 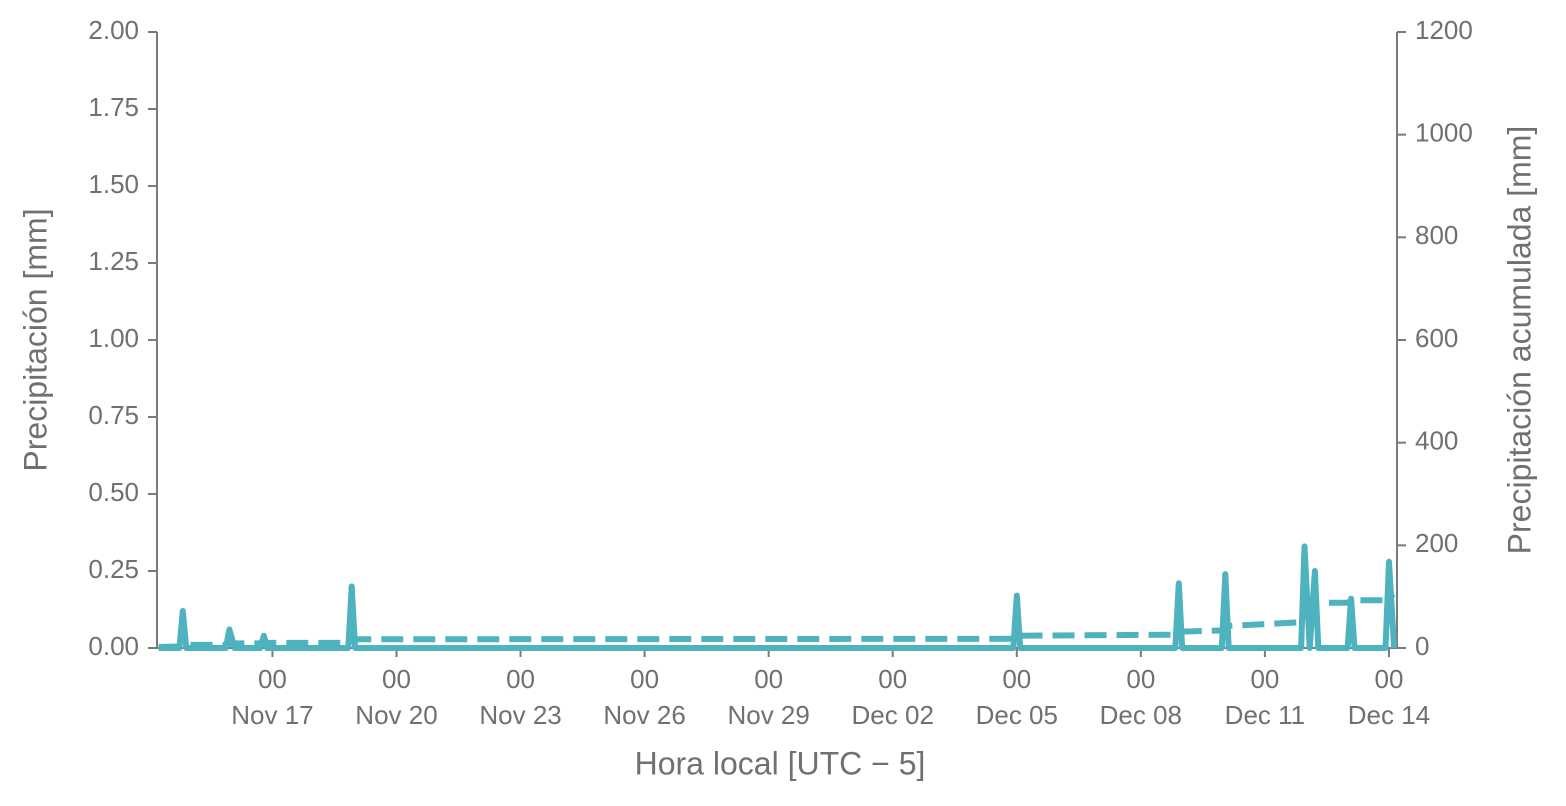 I want to click on y2-tick-label: 1000, so click(x=1444, y=133).